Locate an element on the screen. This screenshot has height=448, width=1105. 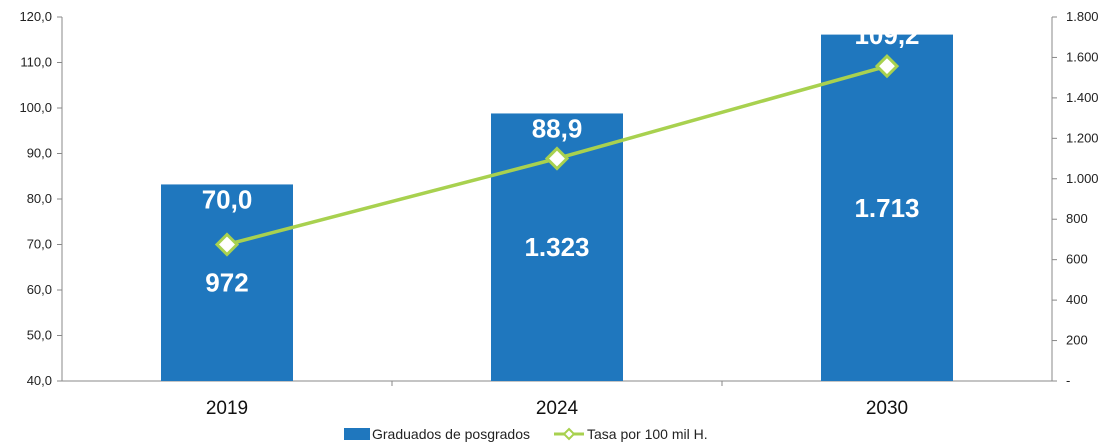
y-left-tick-label: 80,0 is located at coordinates (39, 198).